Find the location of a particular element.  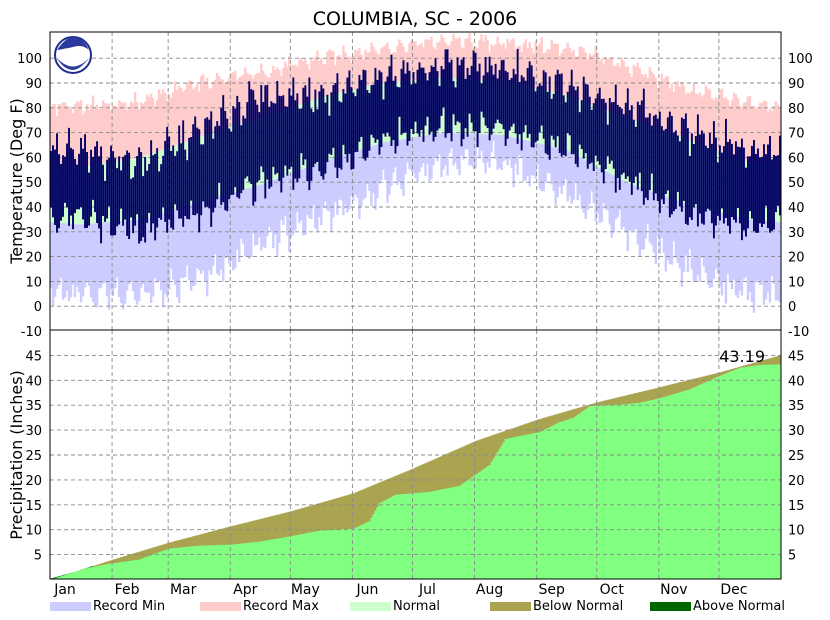

precip-tick-right: 15 is located at coordinates (796, 506).